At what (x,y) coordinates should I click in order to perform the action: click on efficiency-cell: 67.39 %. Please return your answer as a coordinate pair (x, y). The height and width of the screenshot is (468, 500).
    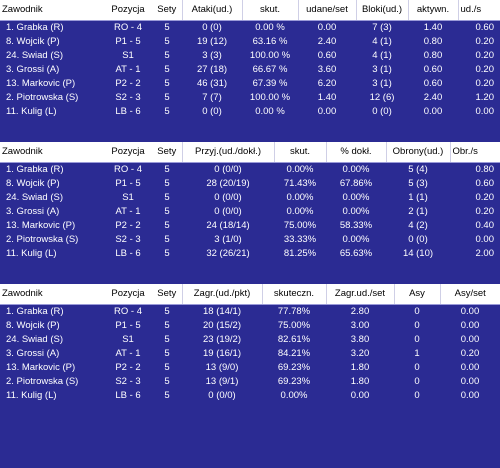
    Looking at the image, I should click on (270, 83).